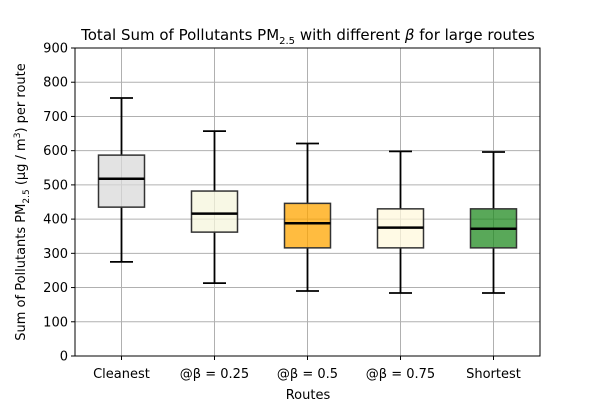 This screenshot has height=400, width=600. I want to click on y-tick-label: 200, so click(55, 288).